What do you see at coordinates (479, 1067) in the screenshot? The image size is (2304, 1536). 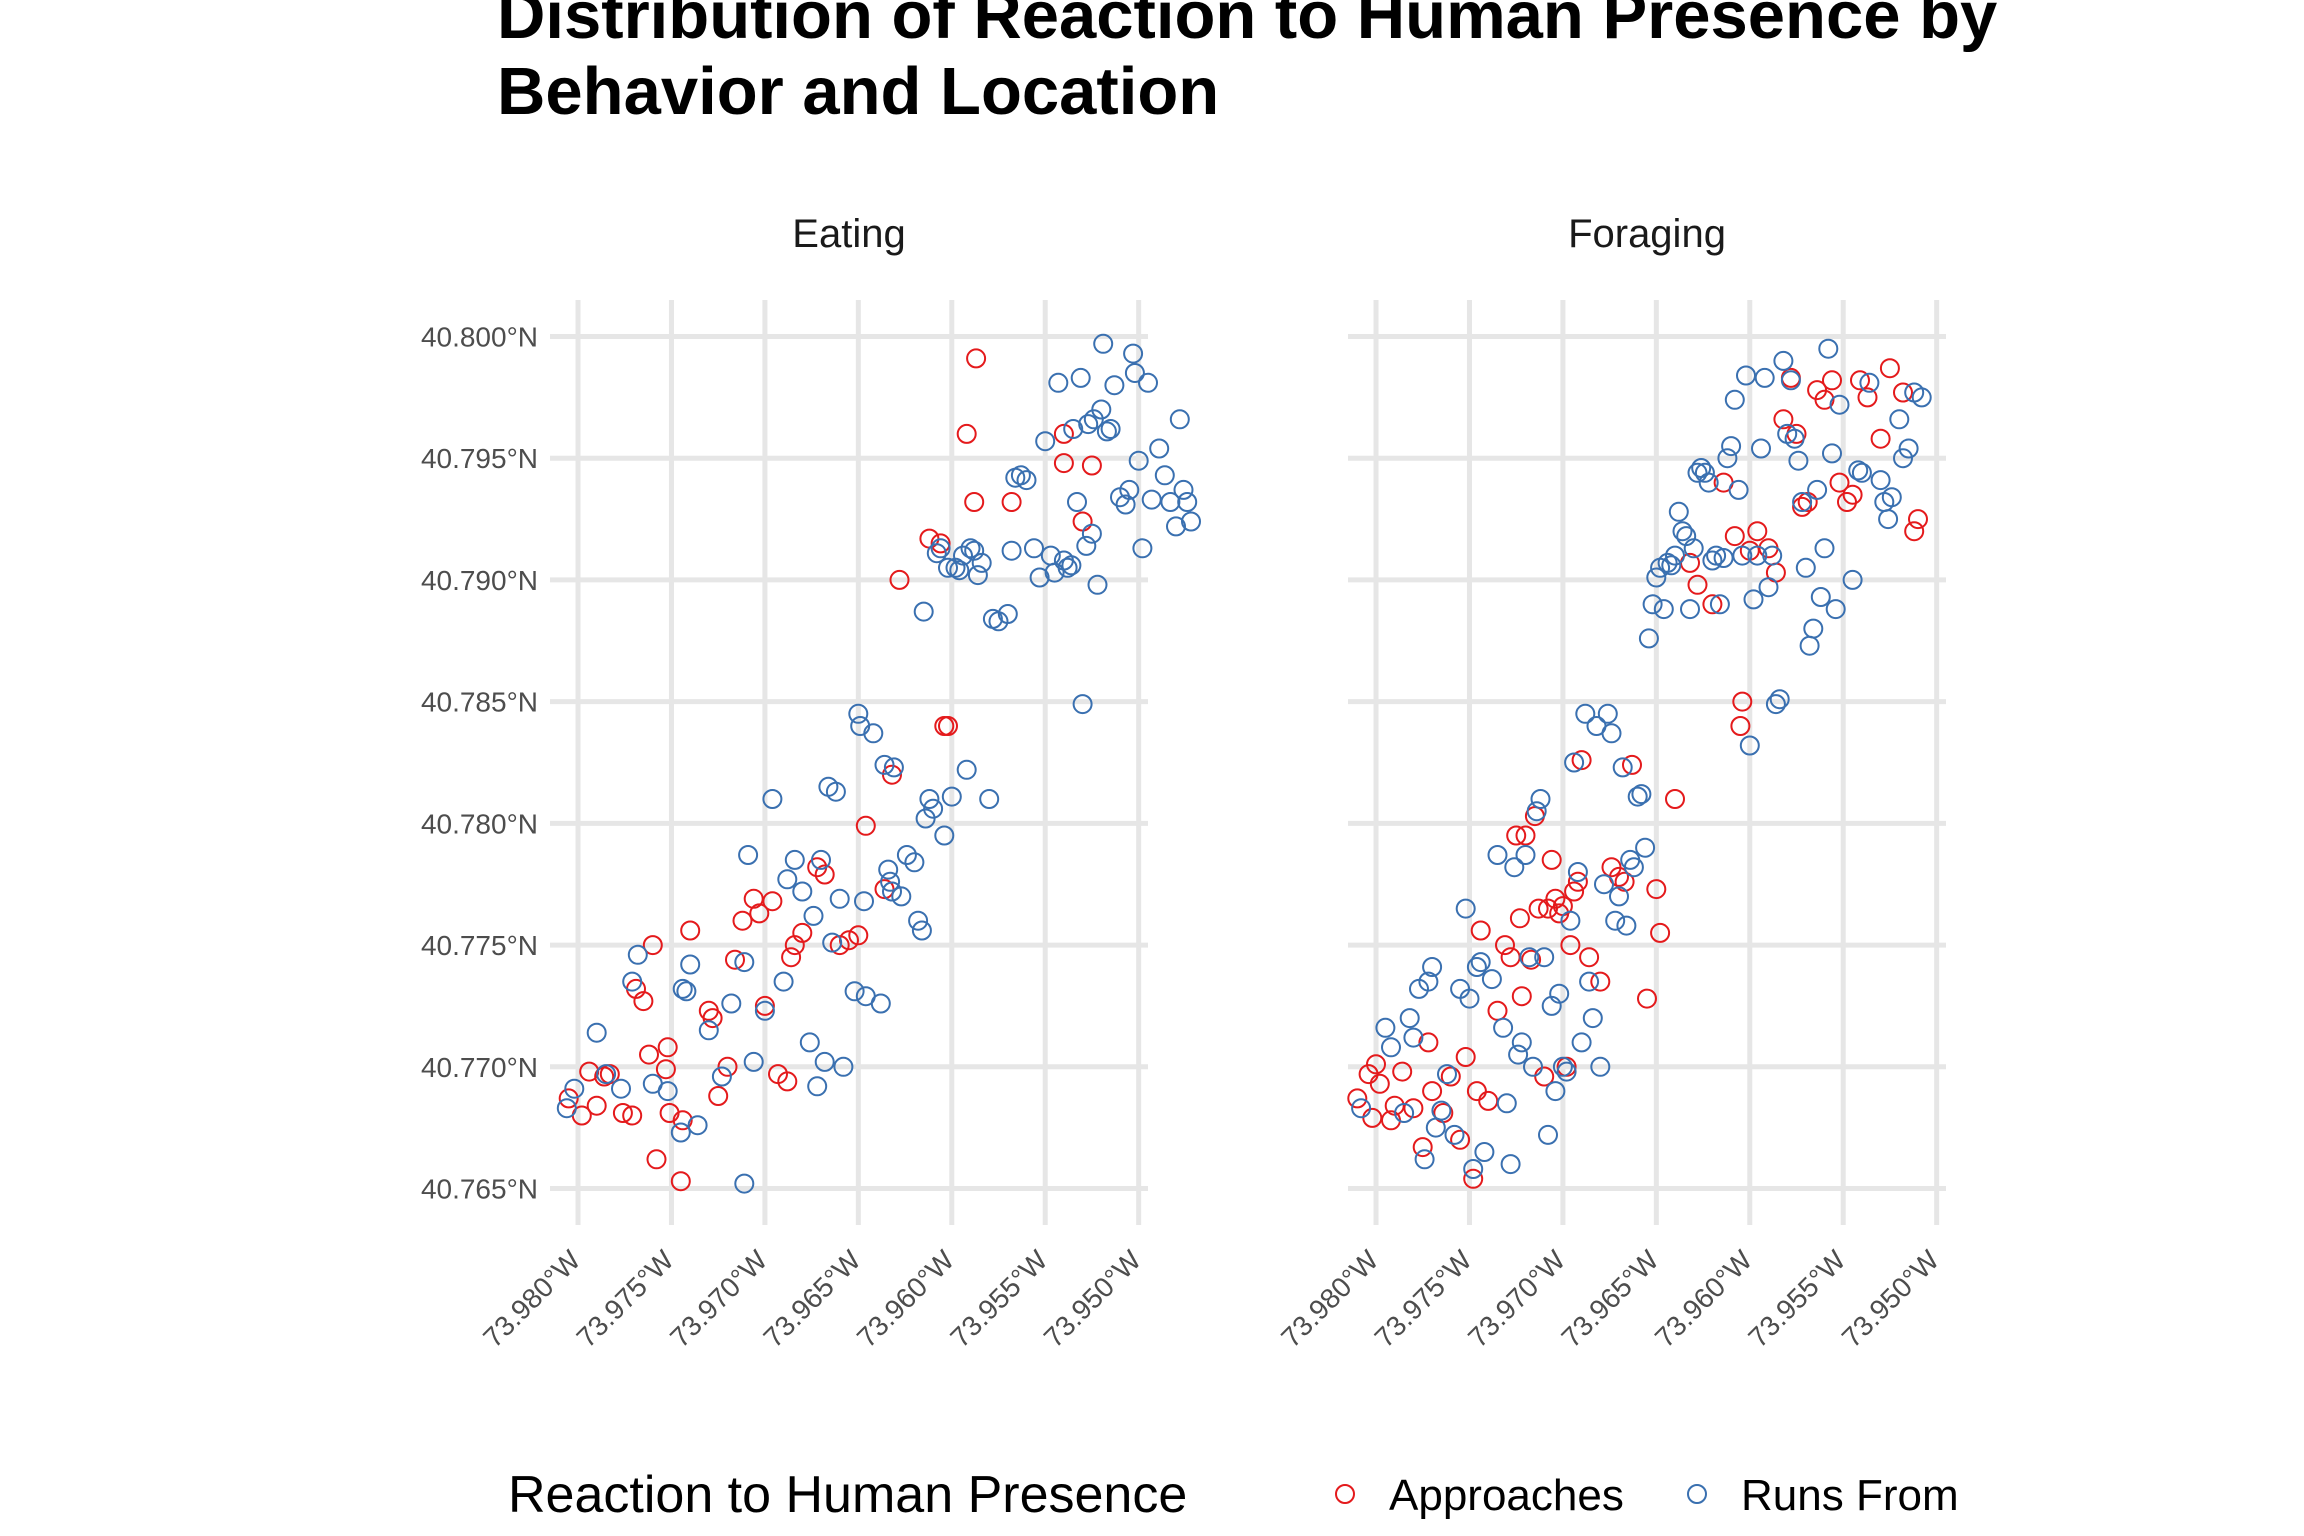 I see `y-tick-label: 40.770°N` at bounding box center [479, 1067].